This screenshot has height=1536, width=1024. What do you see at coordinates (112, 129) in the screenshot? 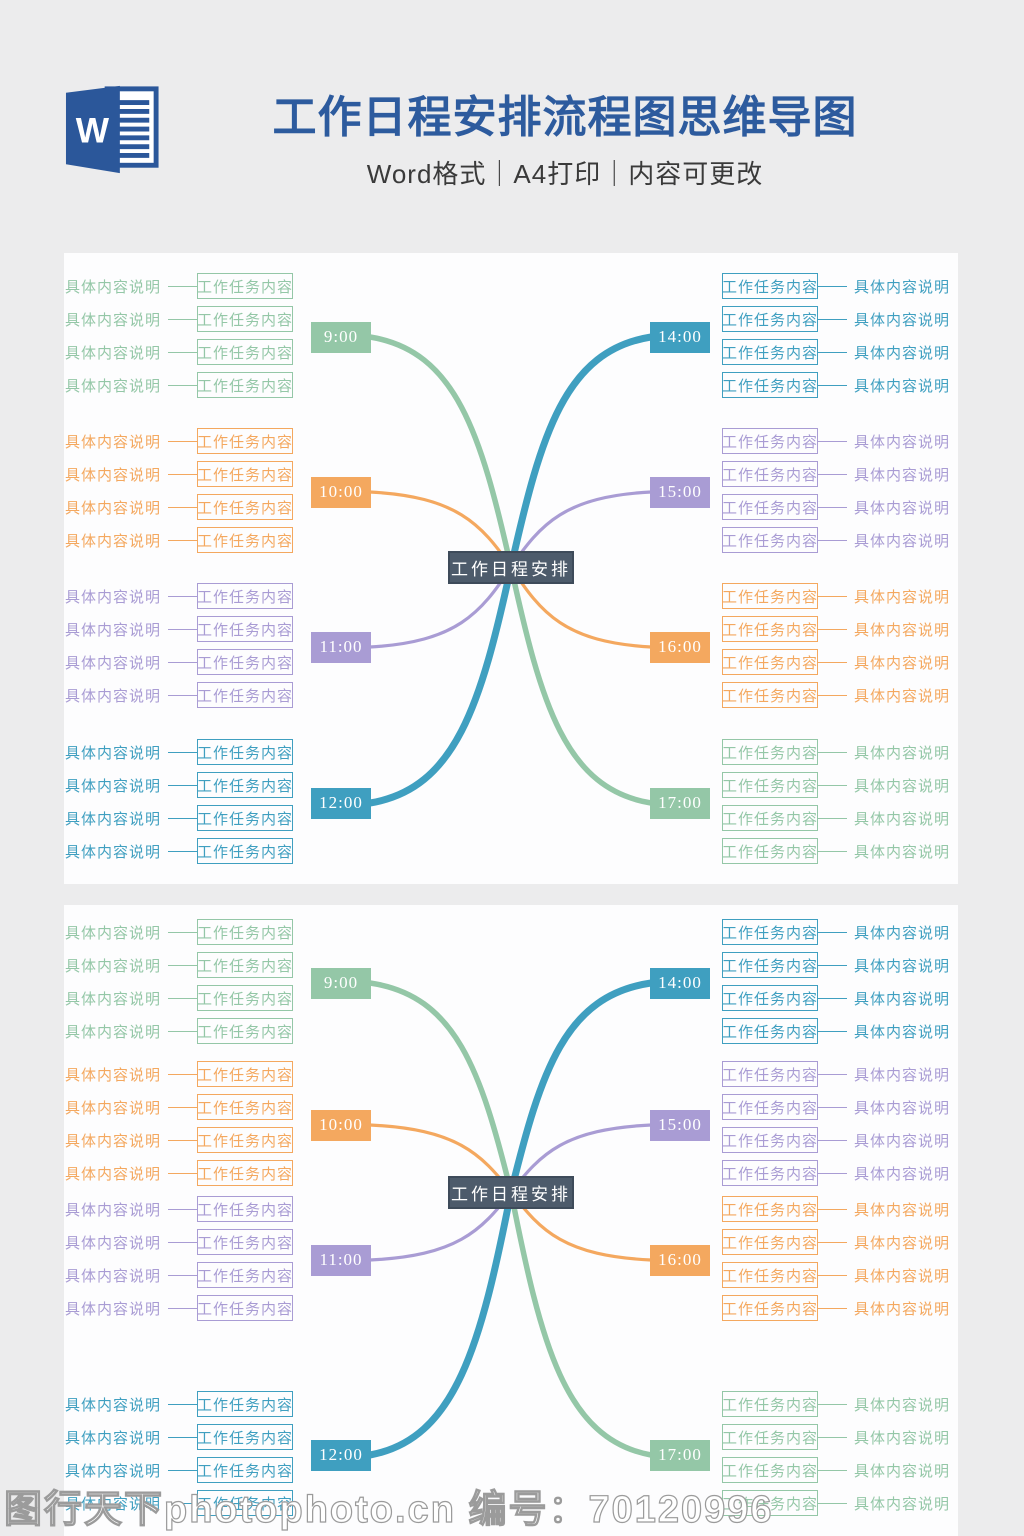
I see `word-logo-graphic: W` at bounding box center [112, 129].